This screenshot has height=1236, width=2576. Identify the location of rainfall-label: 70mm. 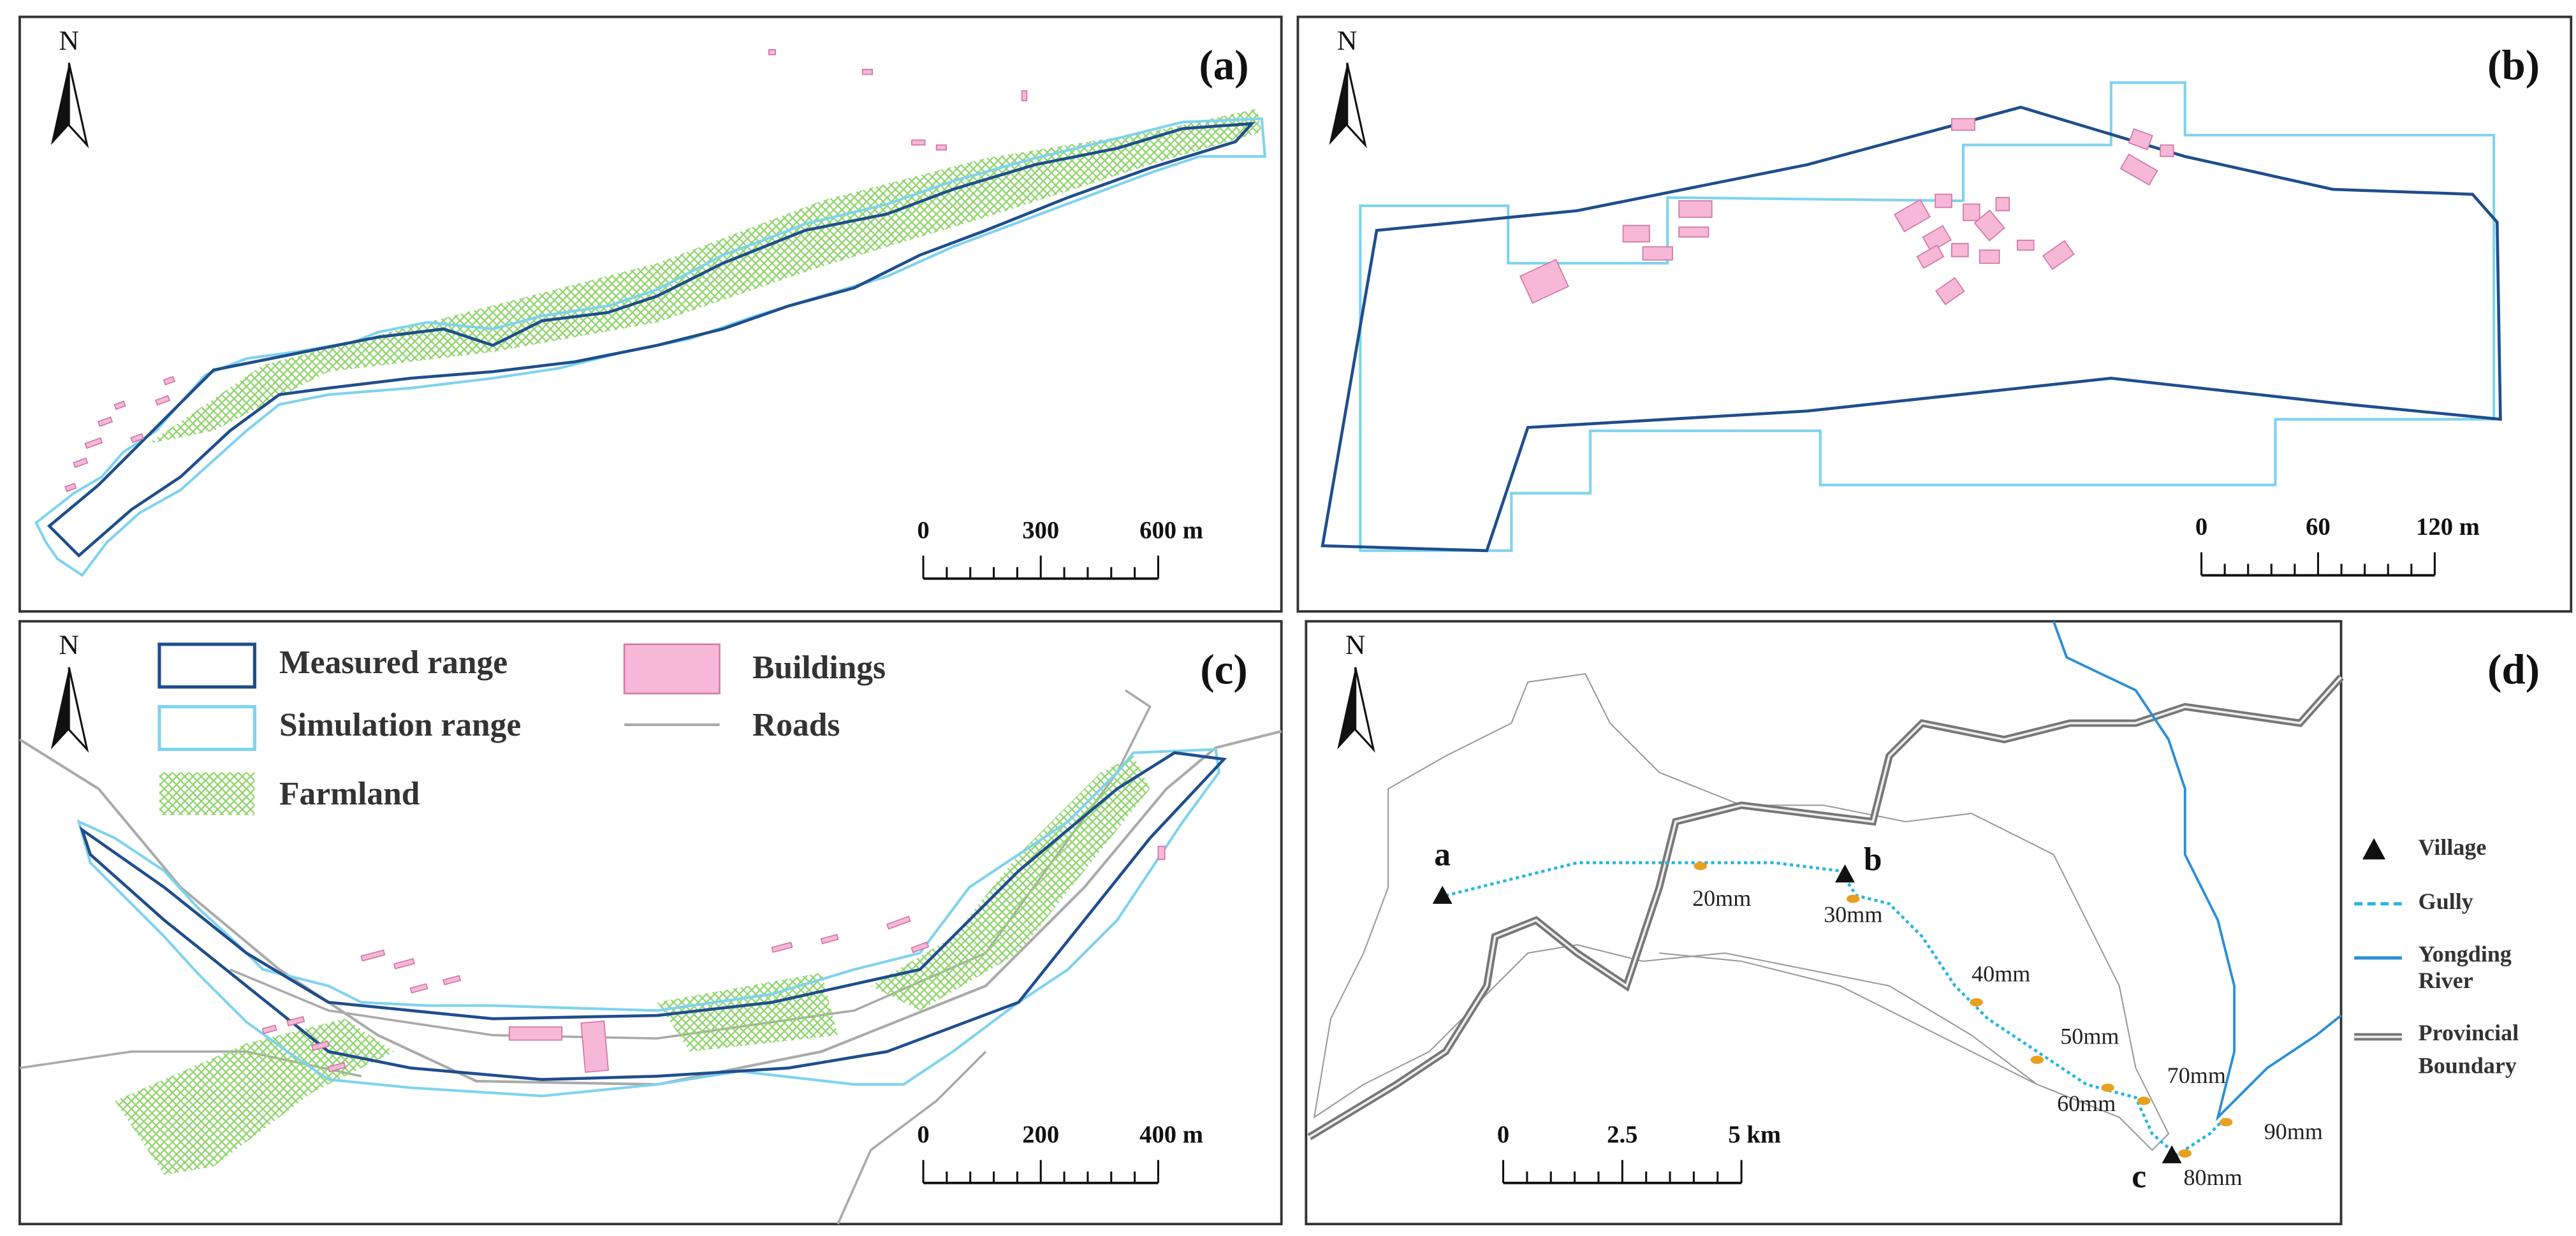
(2196, 1075).